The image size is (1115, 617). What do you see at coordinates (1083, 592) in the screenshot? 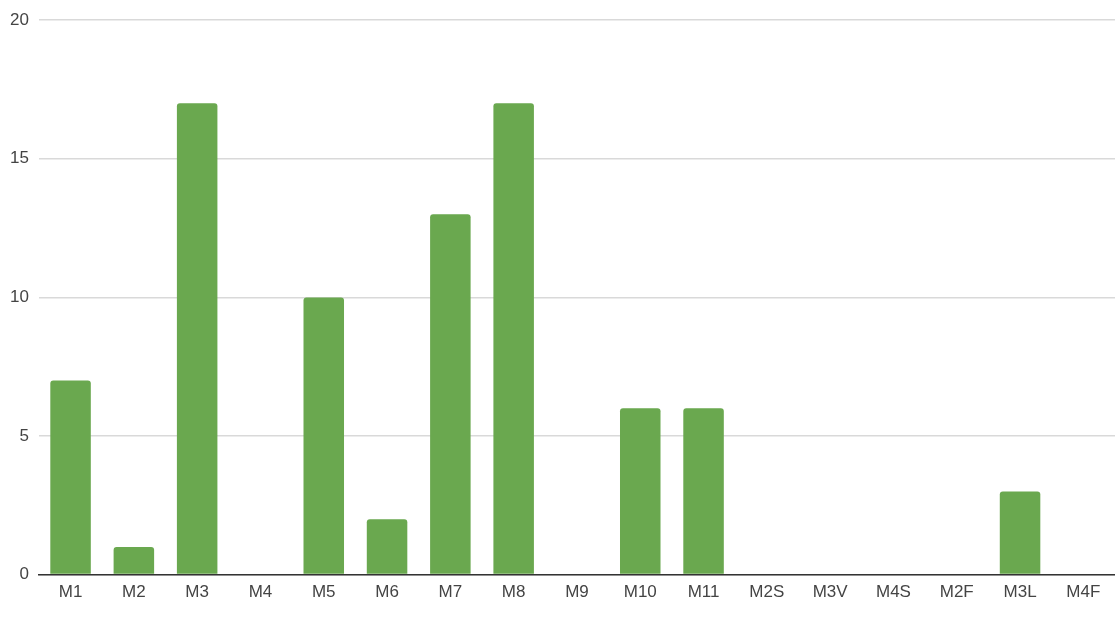
I see `x-tick-label: M4F` at bounding box center [1083, 592].